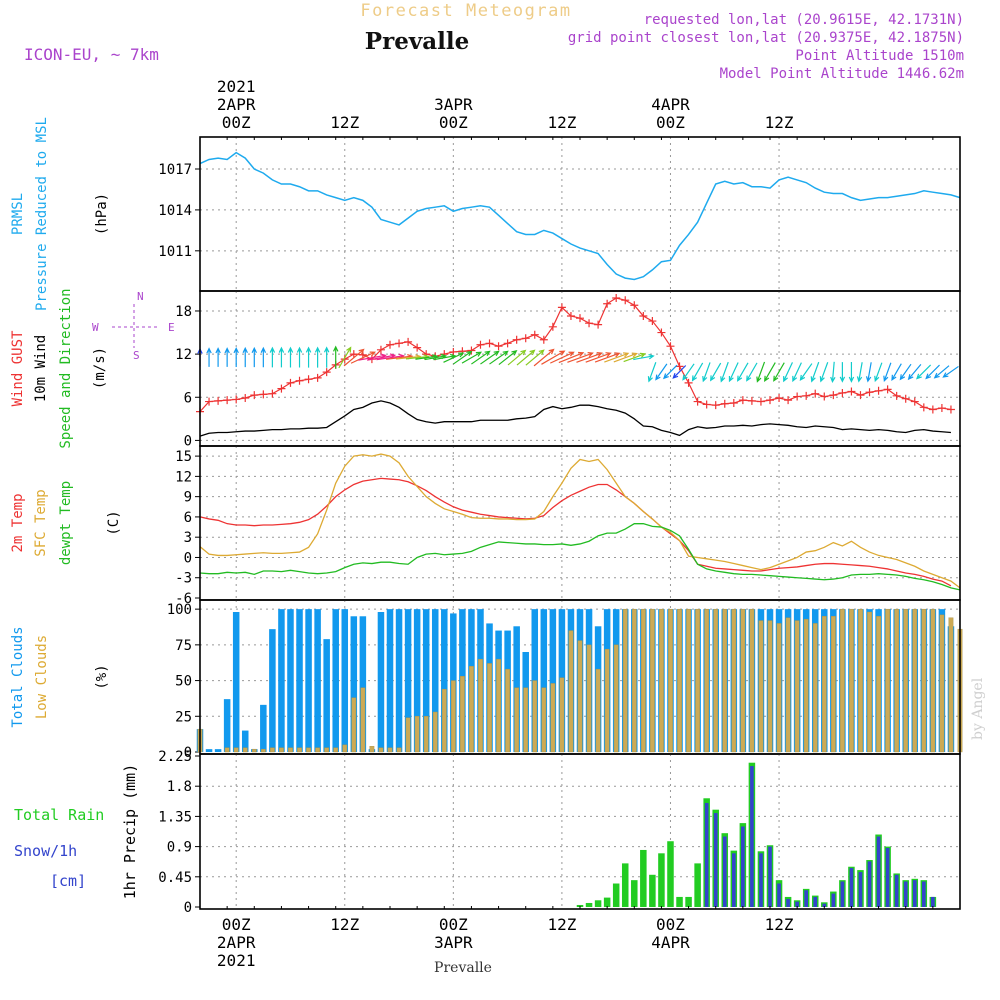 The height and width of the screenshot is (1000, 1000). Describe the element at coordinates (175, 817) in the screenshot. I see `y-tick-label: 1.35` at that location.